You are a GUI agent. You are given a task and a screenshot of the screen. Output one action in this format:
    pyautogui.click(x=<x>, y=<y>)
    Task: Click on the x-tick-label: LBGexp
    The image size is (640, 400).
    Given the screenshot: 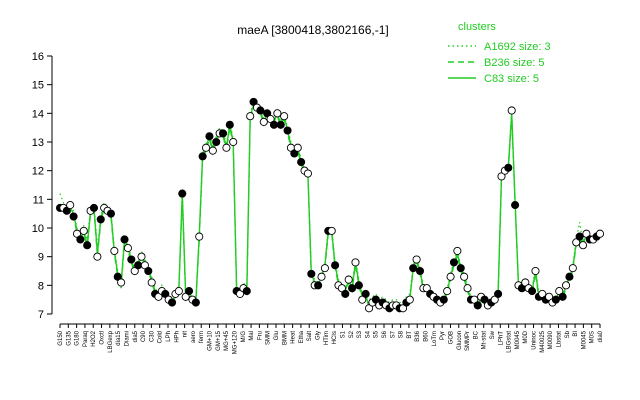 What is the action you would take?
    pyautogui.click(x=111, y=341)
    